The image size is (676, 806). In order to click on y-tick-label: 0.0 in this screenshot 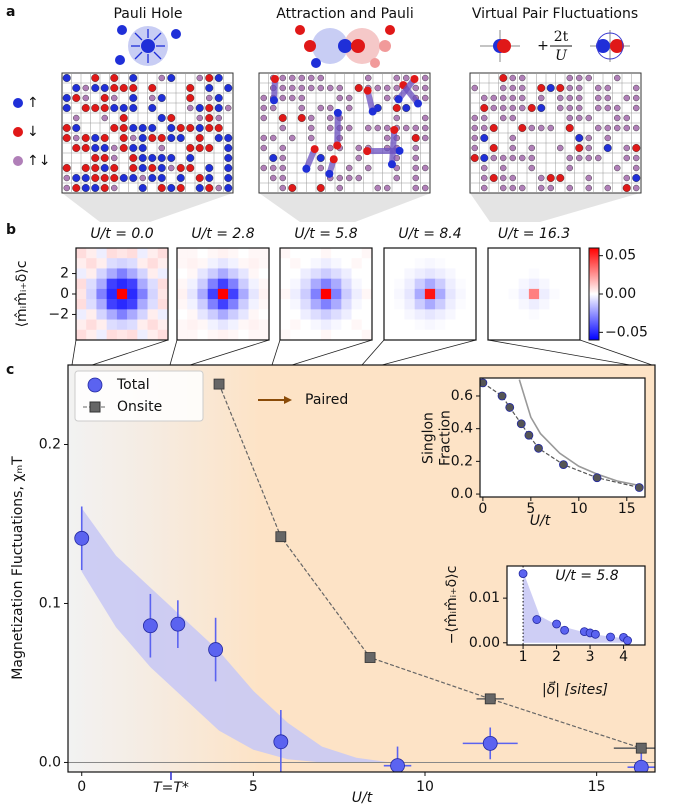, I will do `click(50, 762)`.